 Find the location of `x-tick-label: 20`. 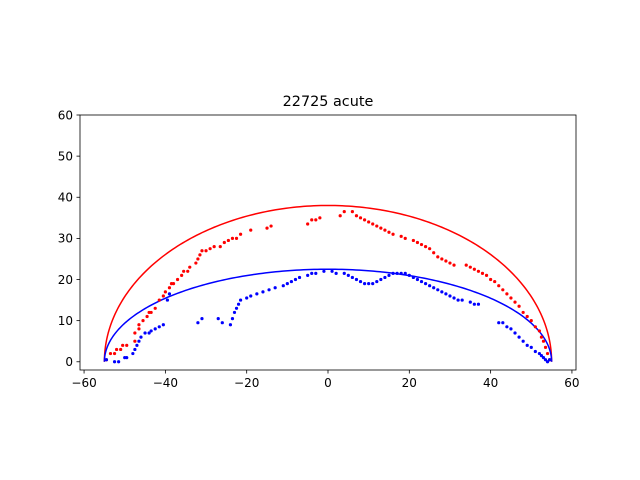

x-tick-label: 20 is located at coordinates (409, 383).